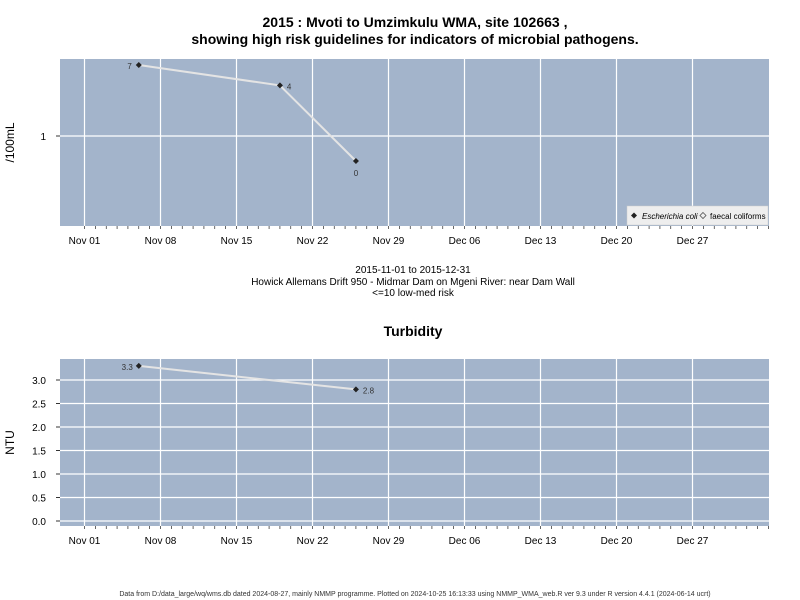 This screenshot has height=600, width=800. I want to click on y-tick-label: 1.5, so click(39, 452).